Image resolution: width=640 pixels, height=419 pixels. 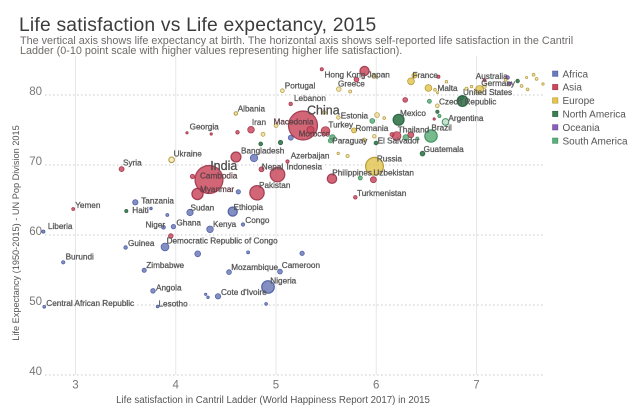 I want to click on svg-text: China, so click(x=323, y=111).